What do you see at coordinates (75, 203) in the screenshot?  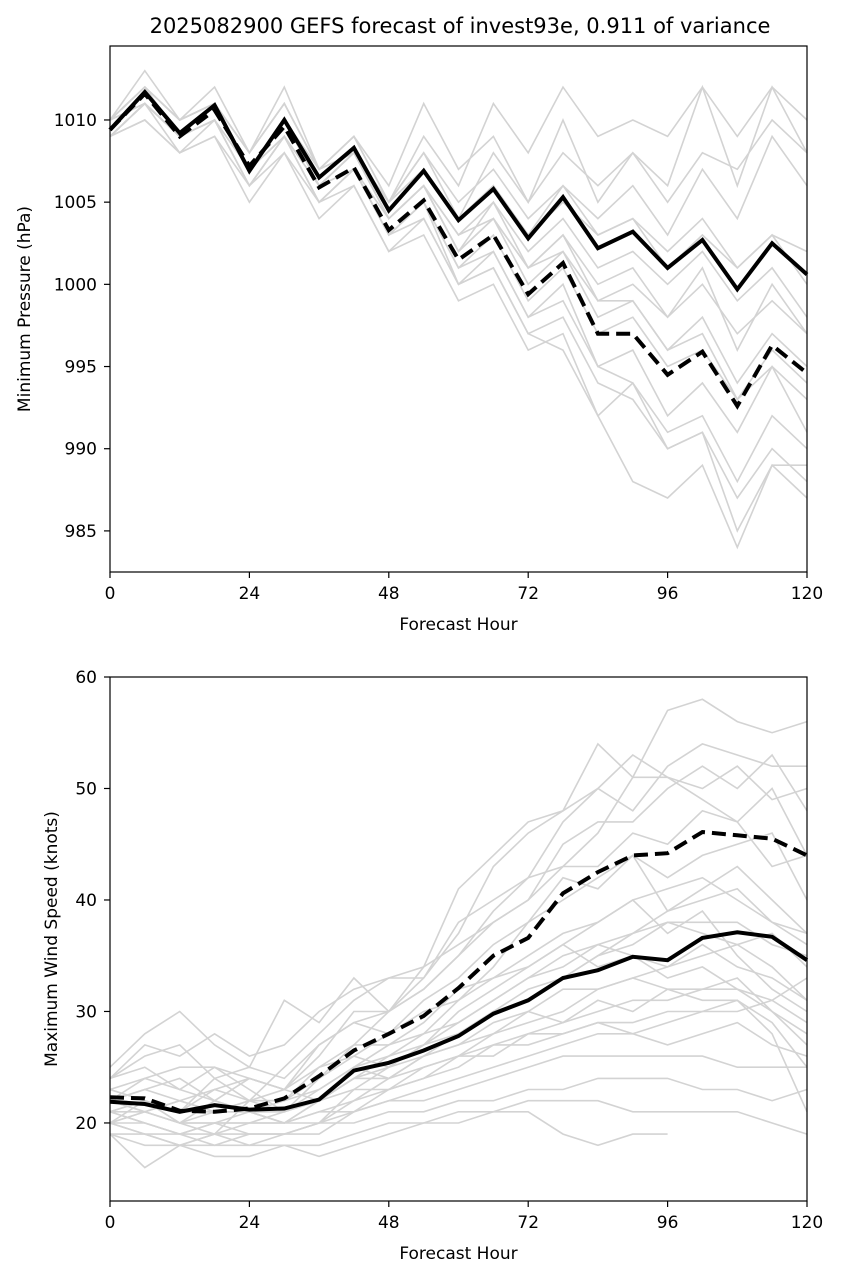 I see `y-tick-label: 1005` at bounding box center [75, 203].